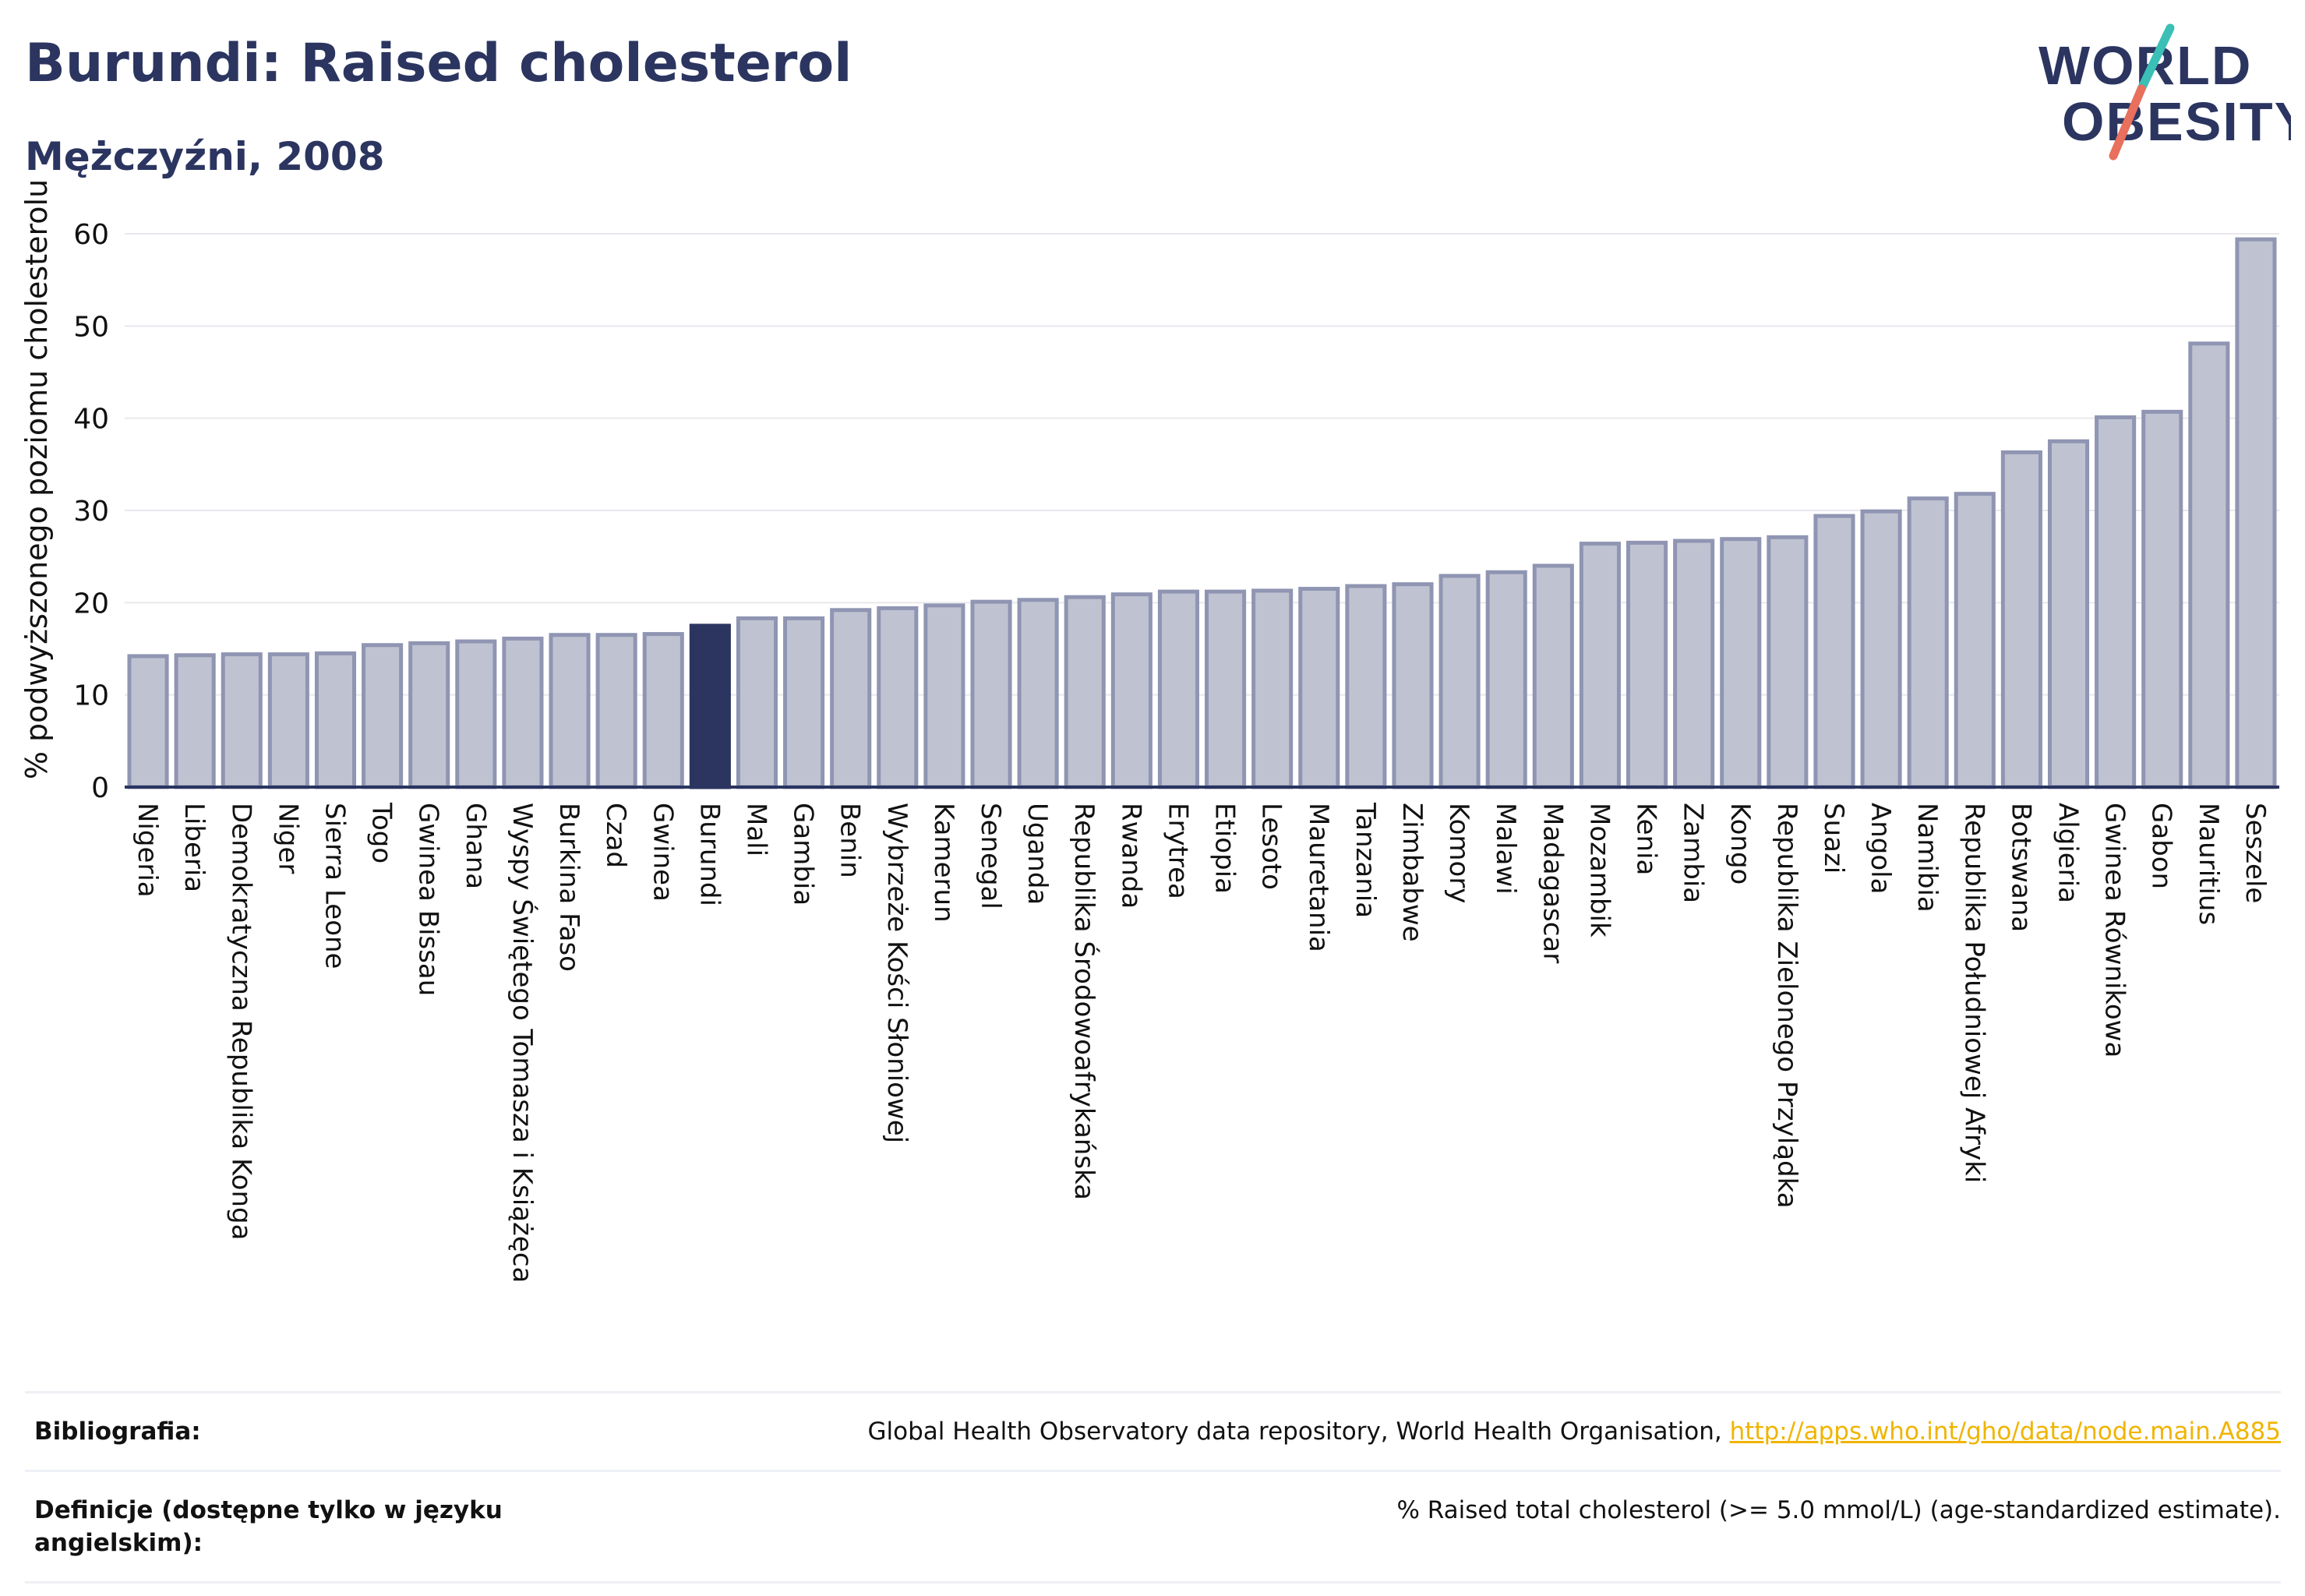 This screenshot has height=1596, width=2305. I want to click on chart-subtitle: Mężczyźni, 2008, so click(205, 156).